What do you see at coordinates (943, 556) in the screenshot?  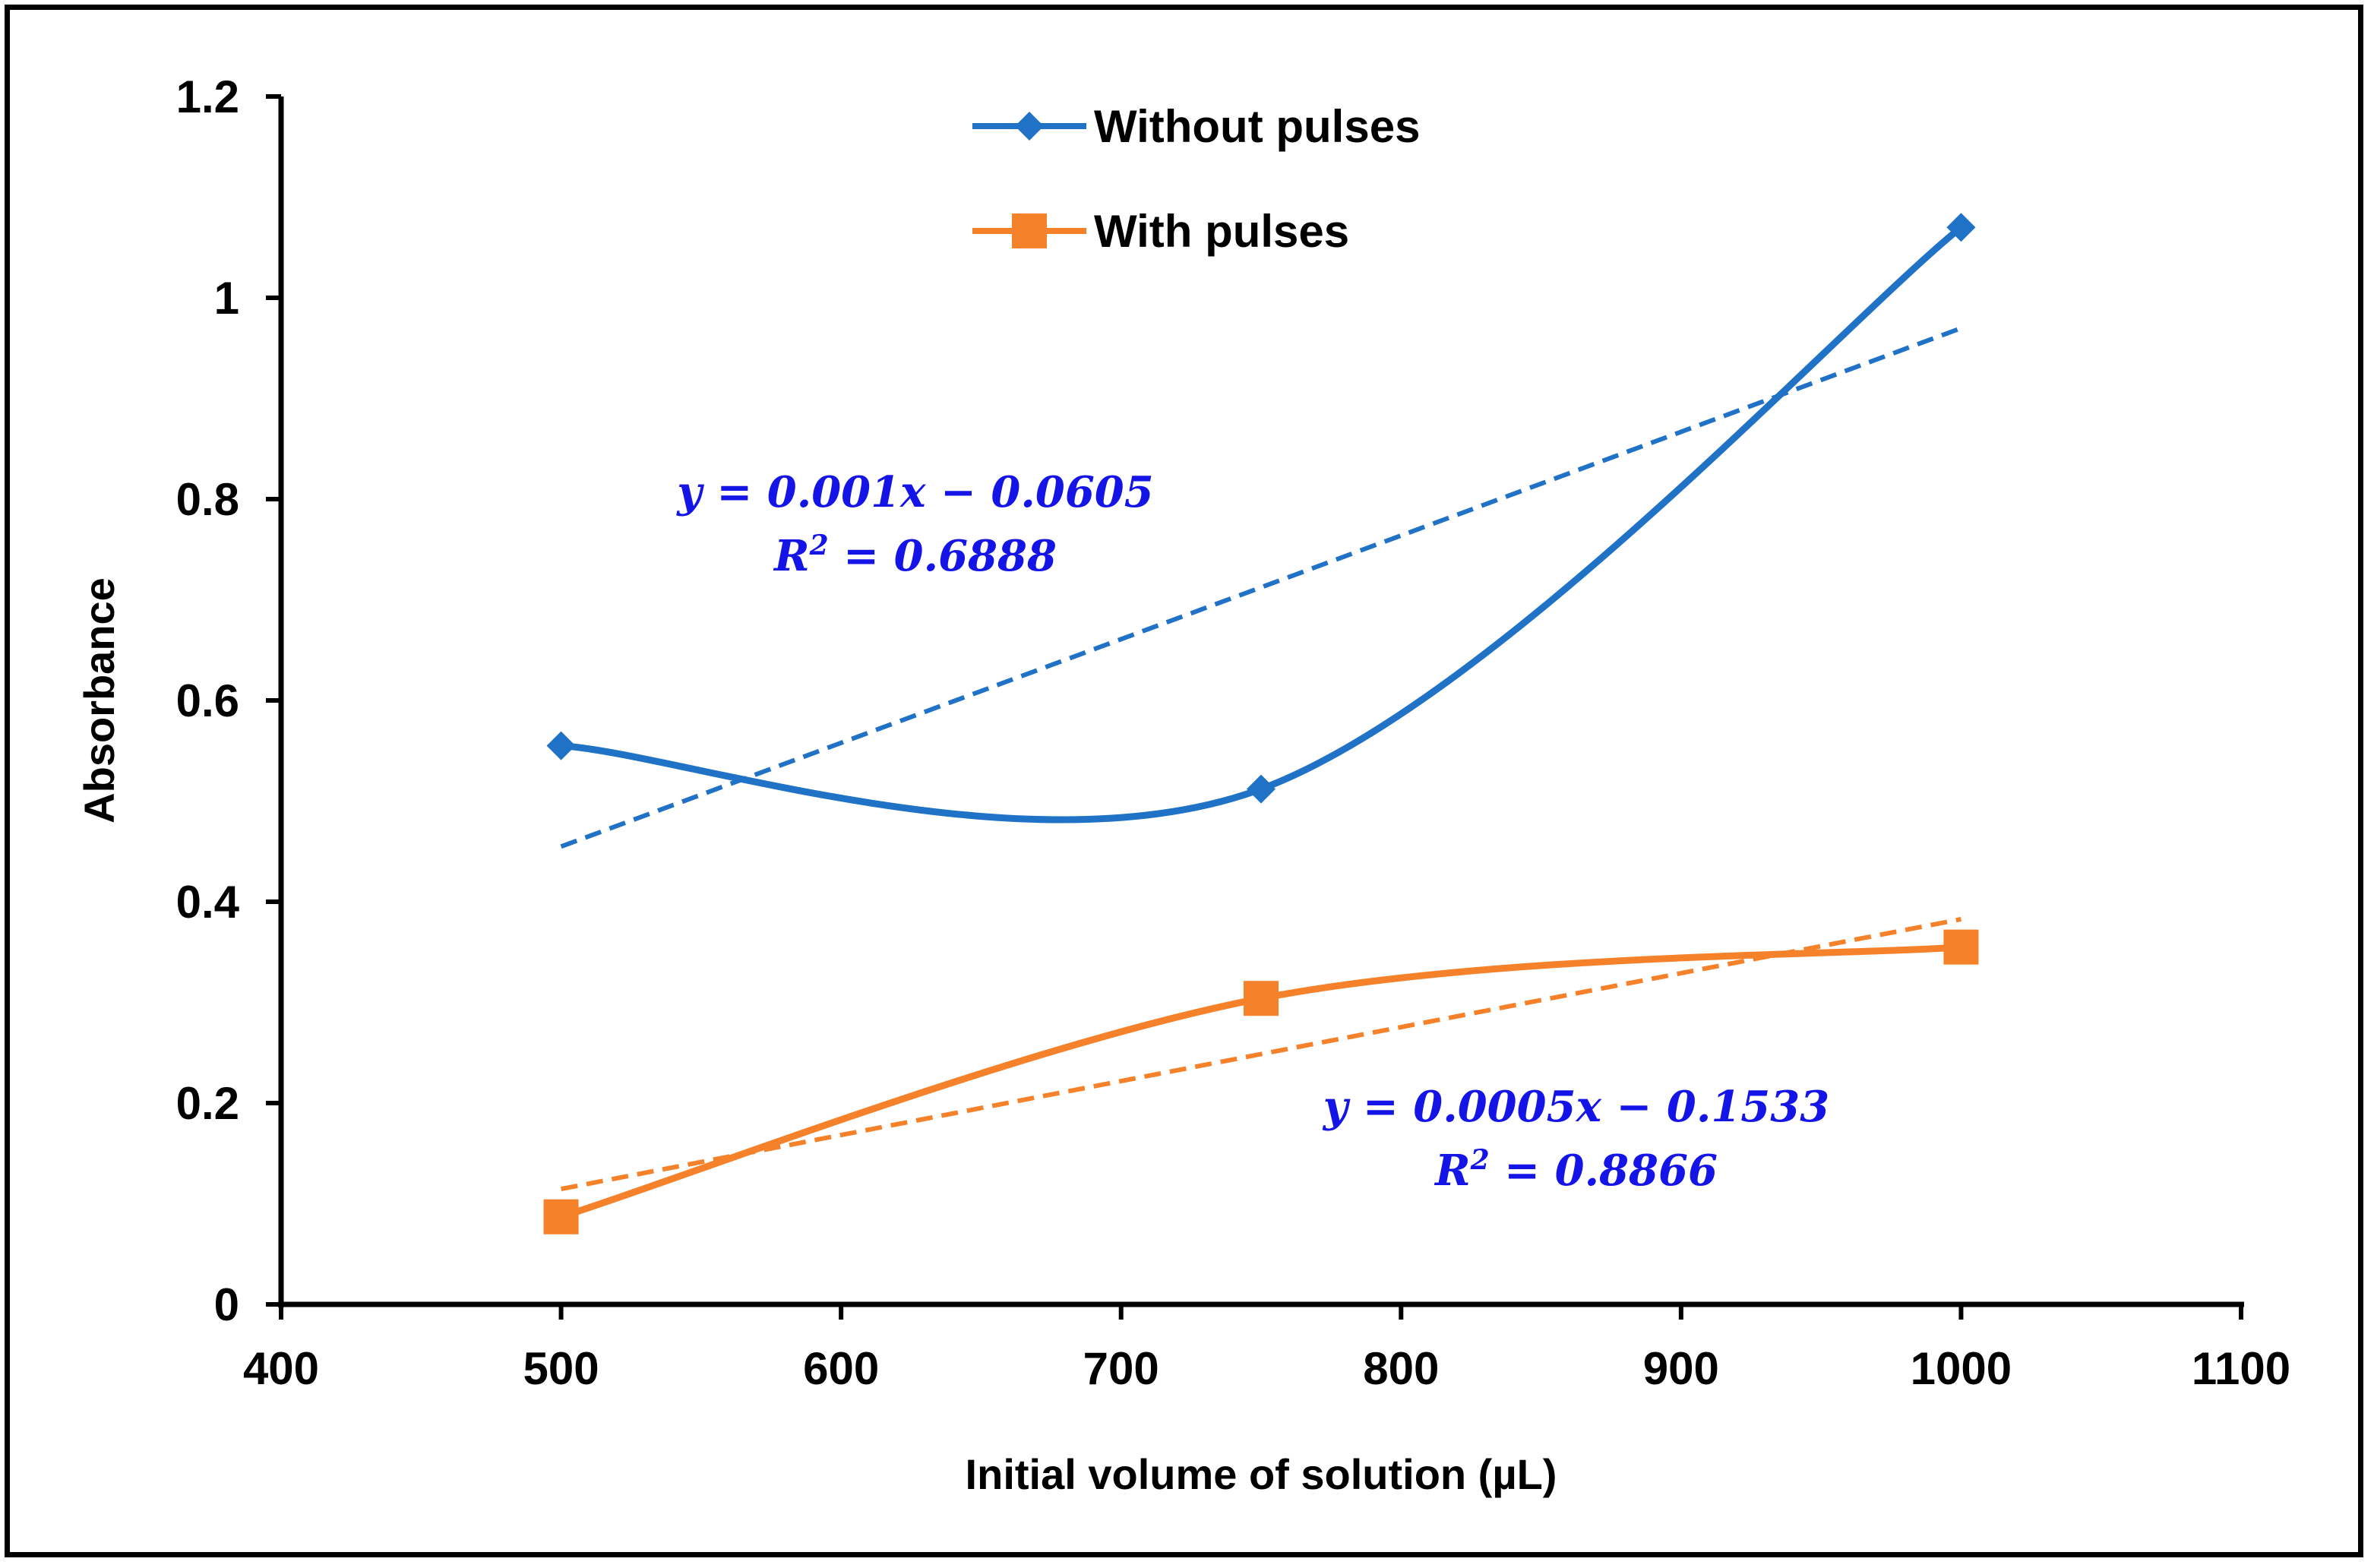 I see `r2-value: = 0.6888` at bounding box center [943, 556].